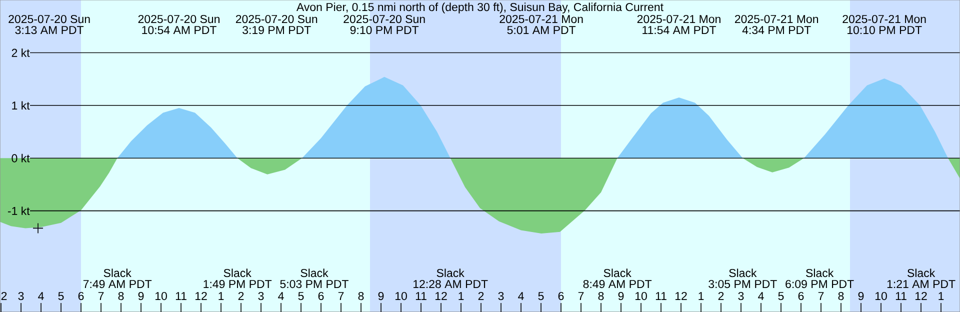 The image size is (960, 312). I want to click on annotation: 9:10 PM PDT, so click(384, 30).